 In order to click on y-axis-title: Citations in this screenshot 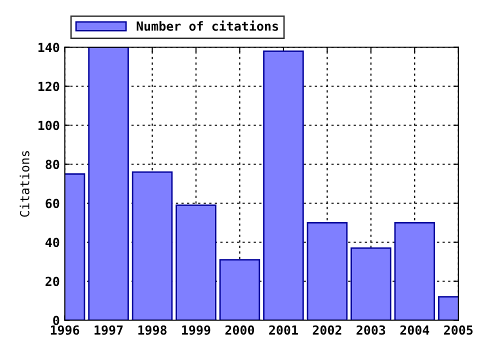, I will do `click(25, 184)`.